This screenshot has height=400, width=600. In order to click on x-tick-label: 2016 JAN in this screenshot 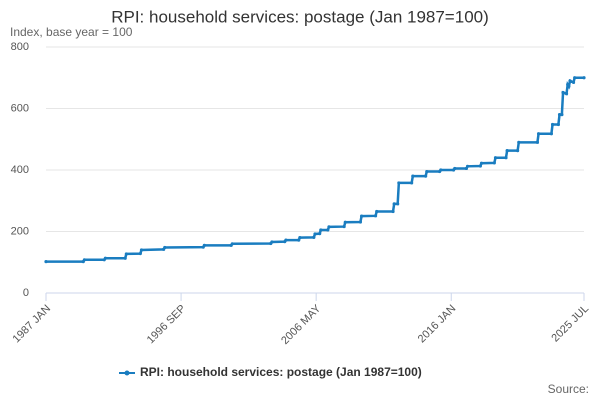, I will do `click(437, 324)`.